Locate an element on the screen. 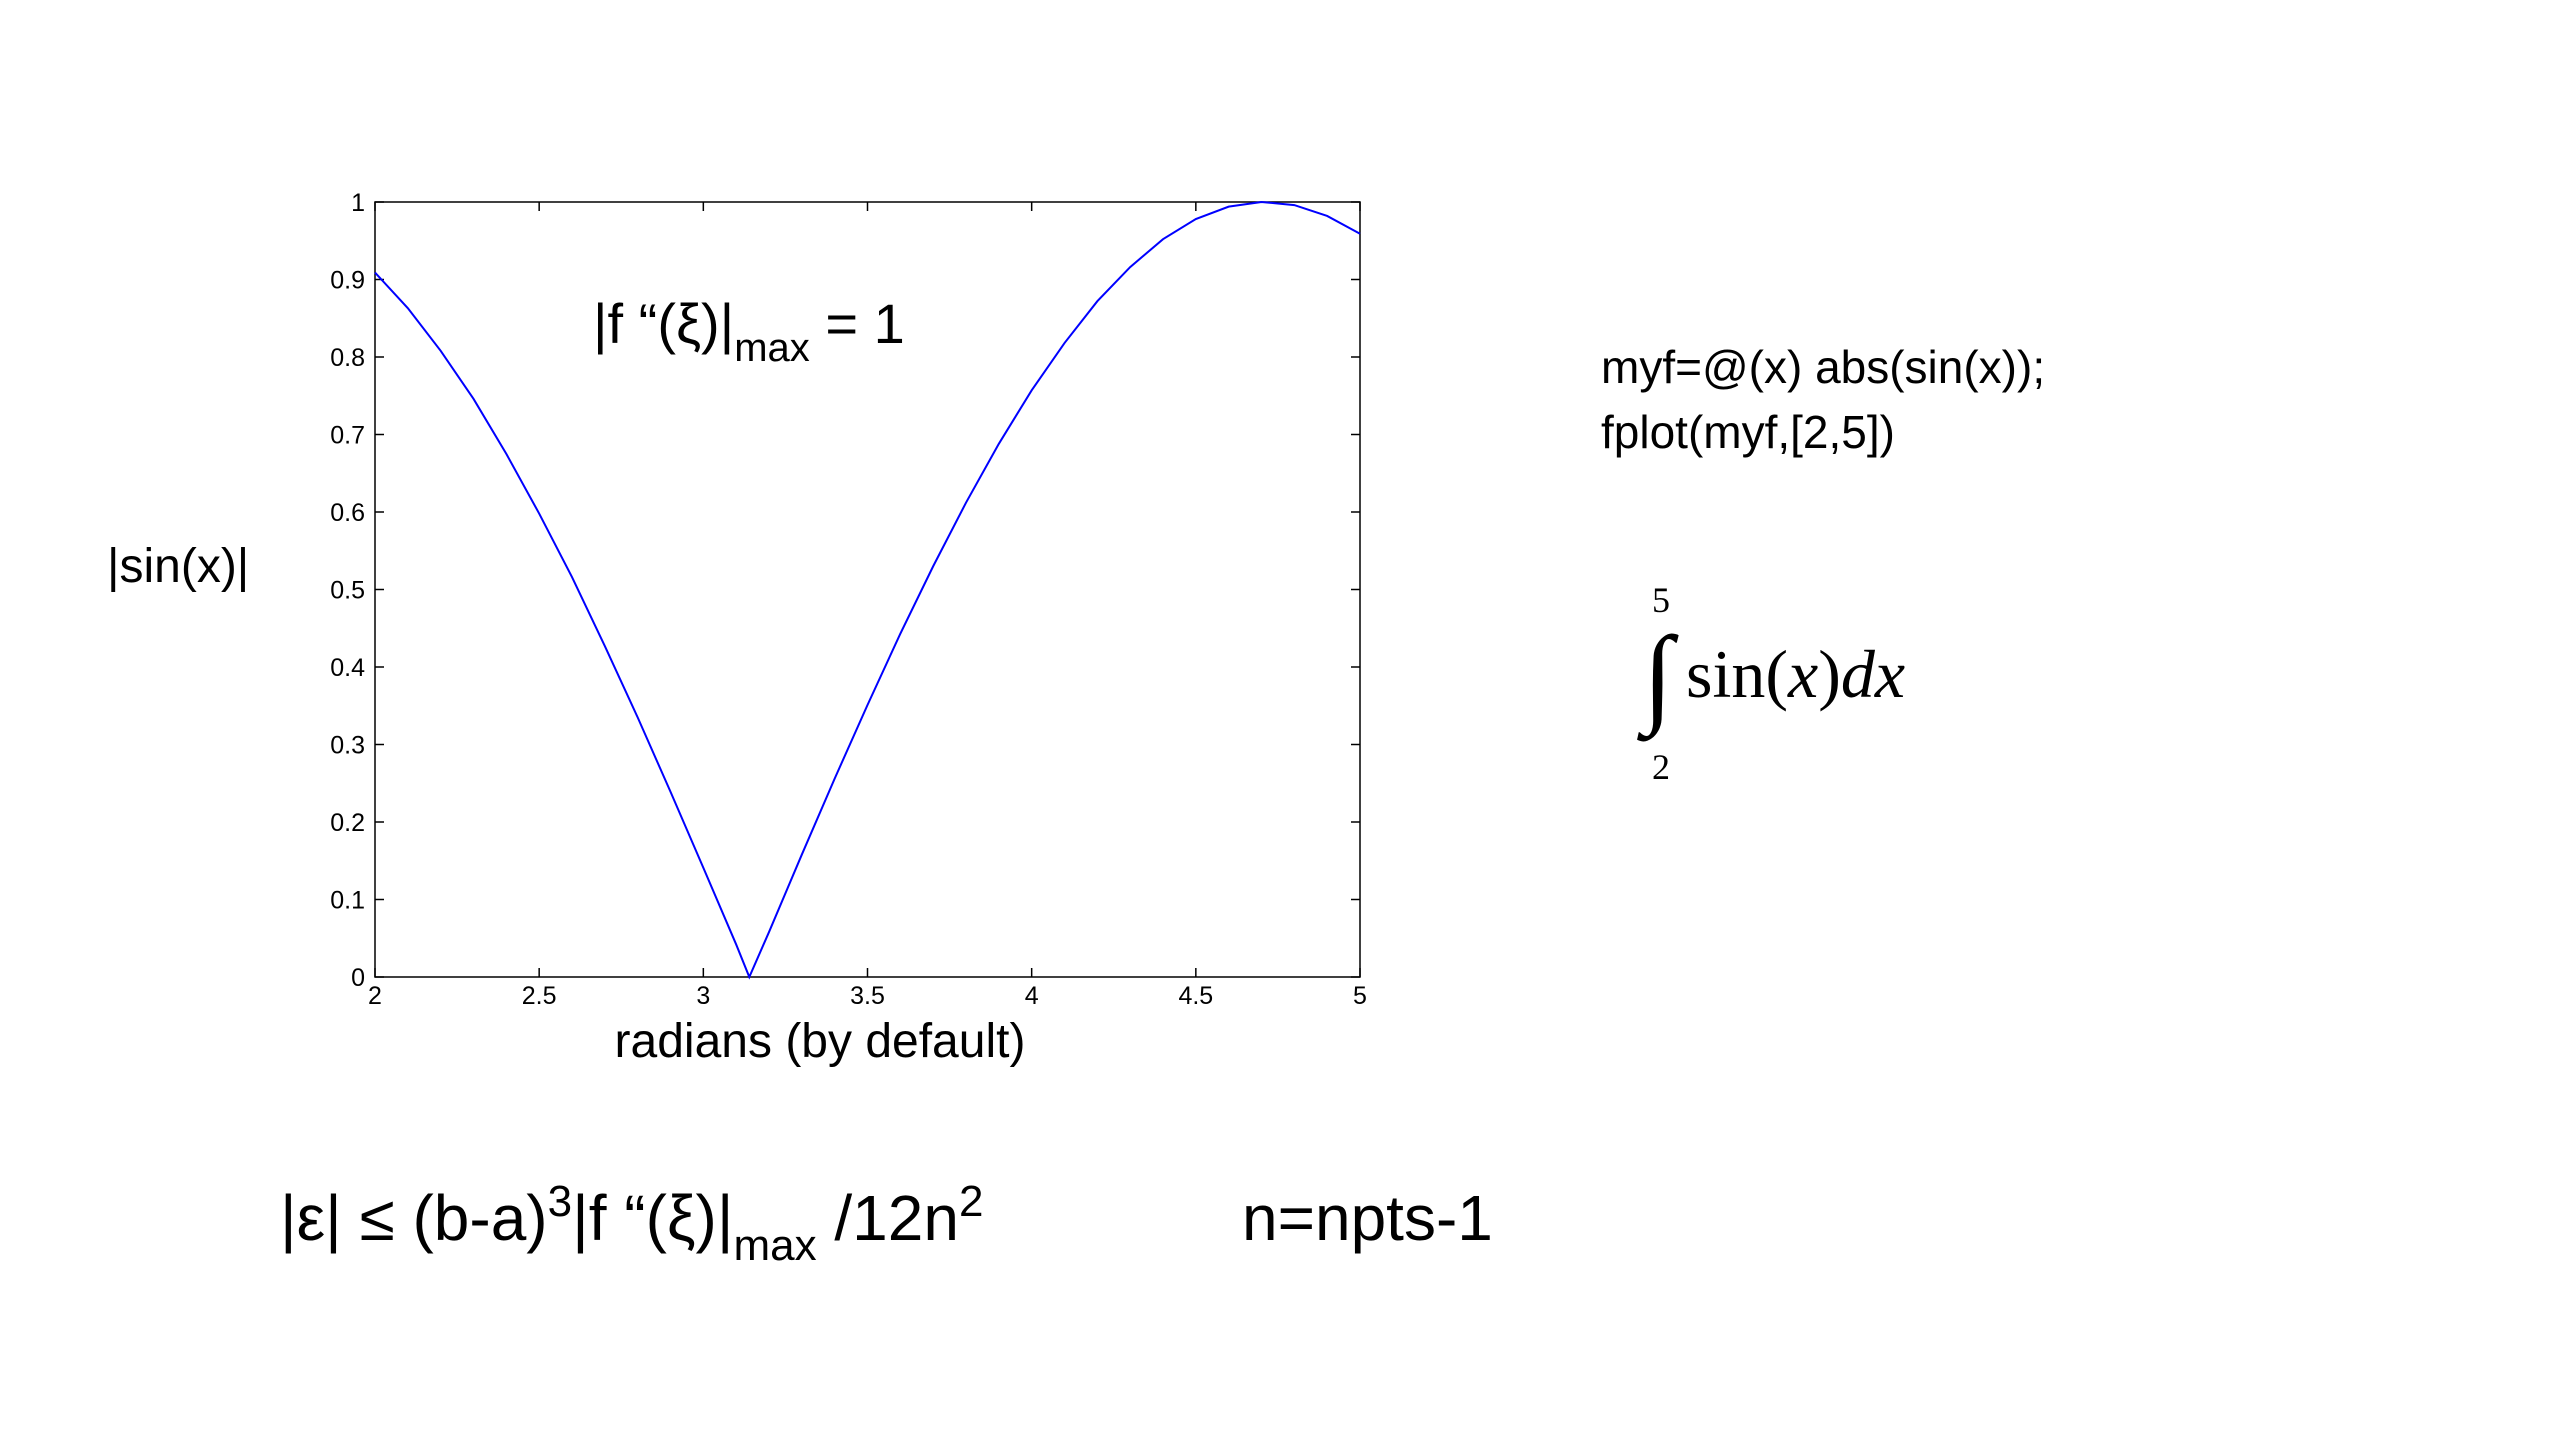  annotation-text: |f “(ξ)| is located at coordinates (663, 323).